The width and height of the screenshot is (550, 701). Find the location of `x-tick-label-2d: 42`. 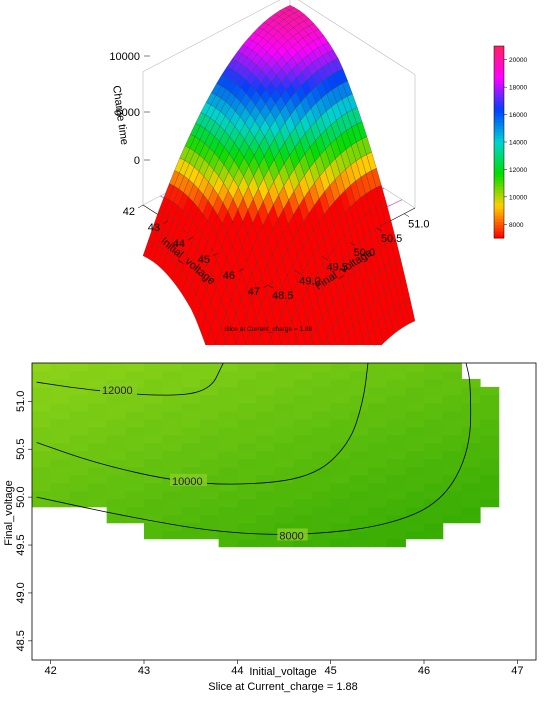

x-tick-label-2d: 42 is located at coordinates (51, 671).